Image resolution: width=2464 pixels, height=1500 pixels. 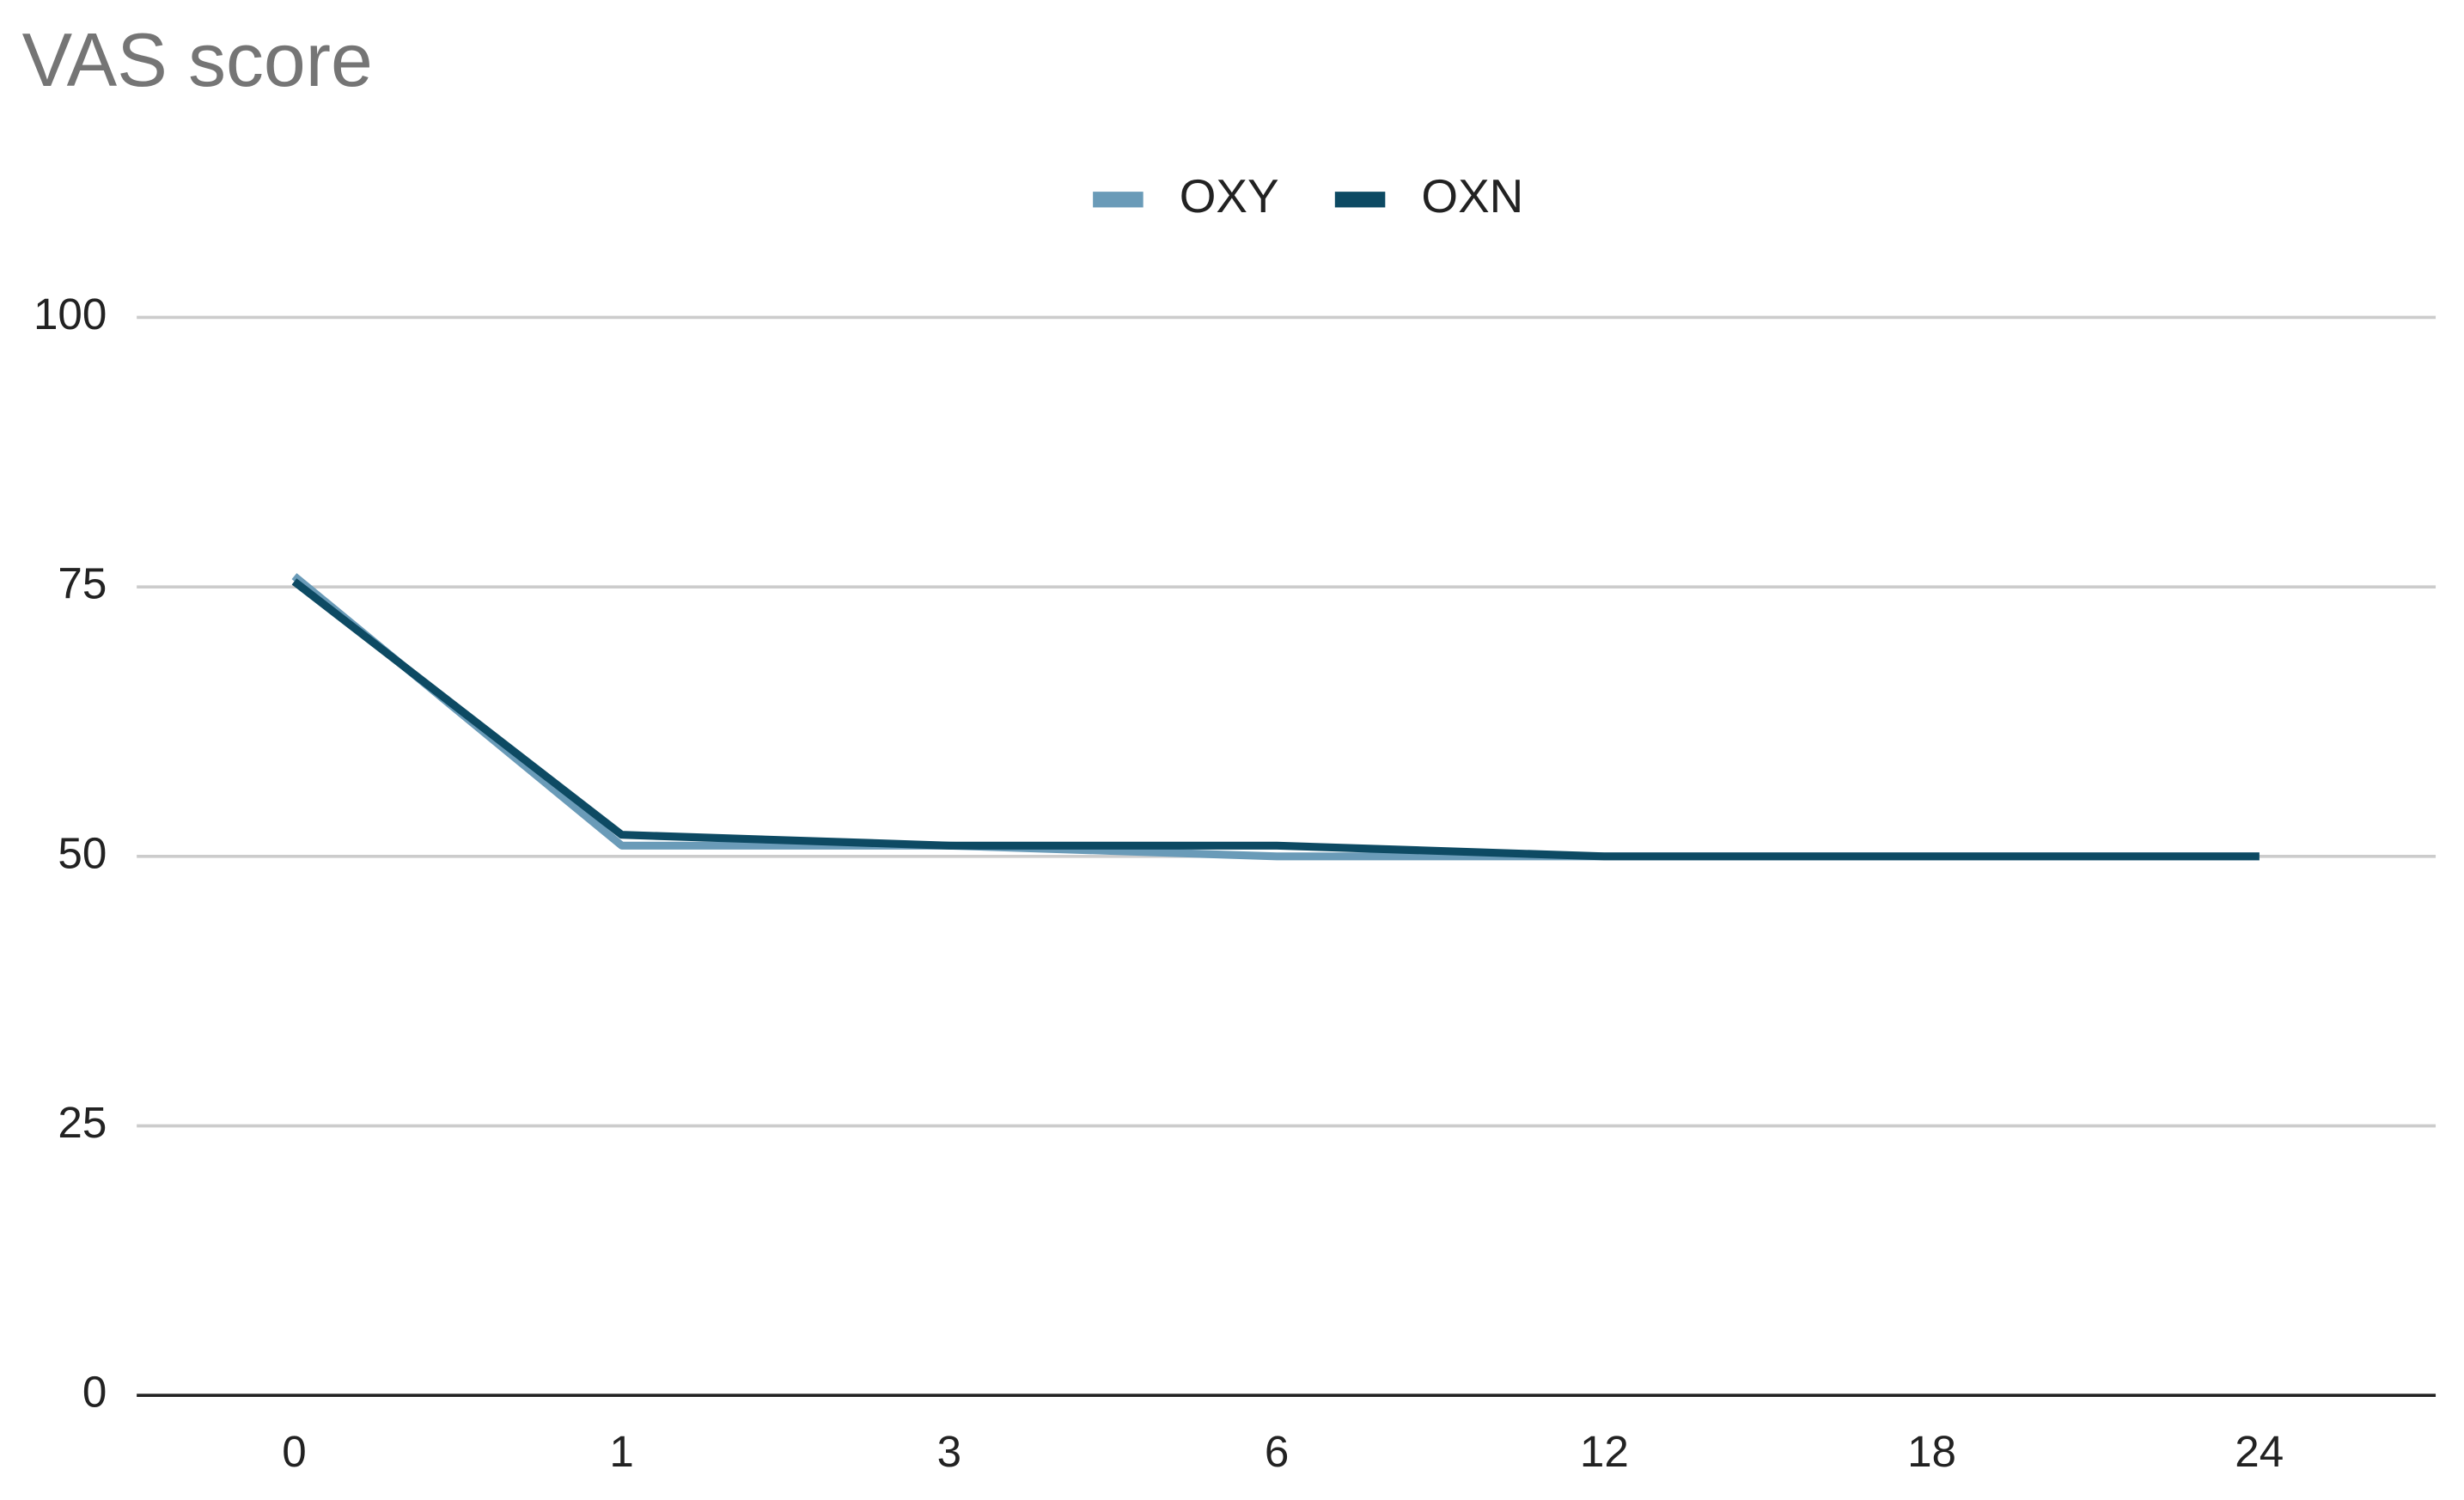 What do you see at coordinates (949, 1451) in the screenshot?
I see `x-tick-label: 3` at bounding box center [949, 1451].